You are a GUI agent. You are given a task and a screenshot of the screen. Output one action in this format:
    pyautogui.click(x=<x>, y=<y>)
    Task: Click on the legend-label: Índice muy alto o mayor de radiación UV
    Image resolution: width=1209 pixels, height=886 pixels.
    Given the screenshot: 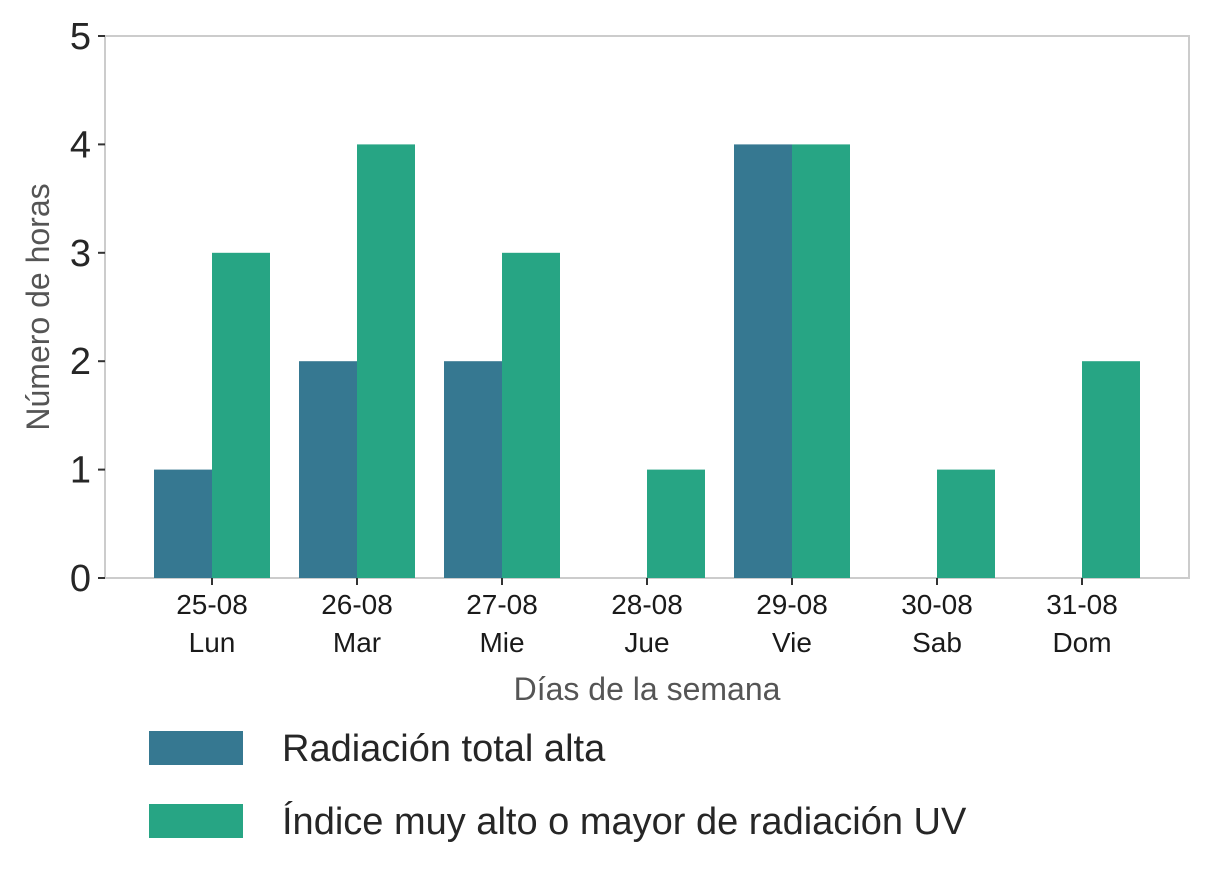 What is the action you would take?
    pyautogui.click(x=624, y=821)
    